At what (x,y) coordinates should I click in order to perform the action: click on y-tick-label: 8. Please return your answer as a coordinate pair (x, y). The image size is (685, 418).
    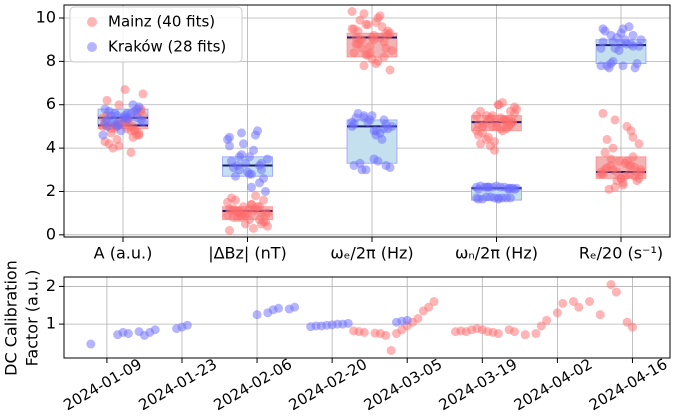
    Looking at the image, I should click on (51, 60).